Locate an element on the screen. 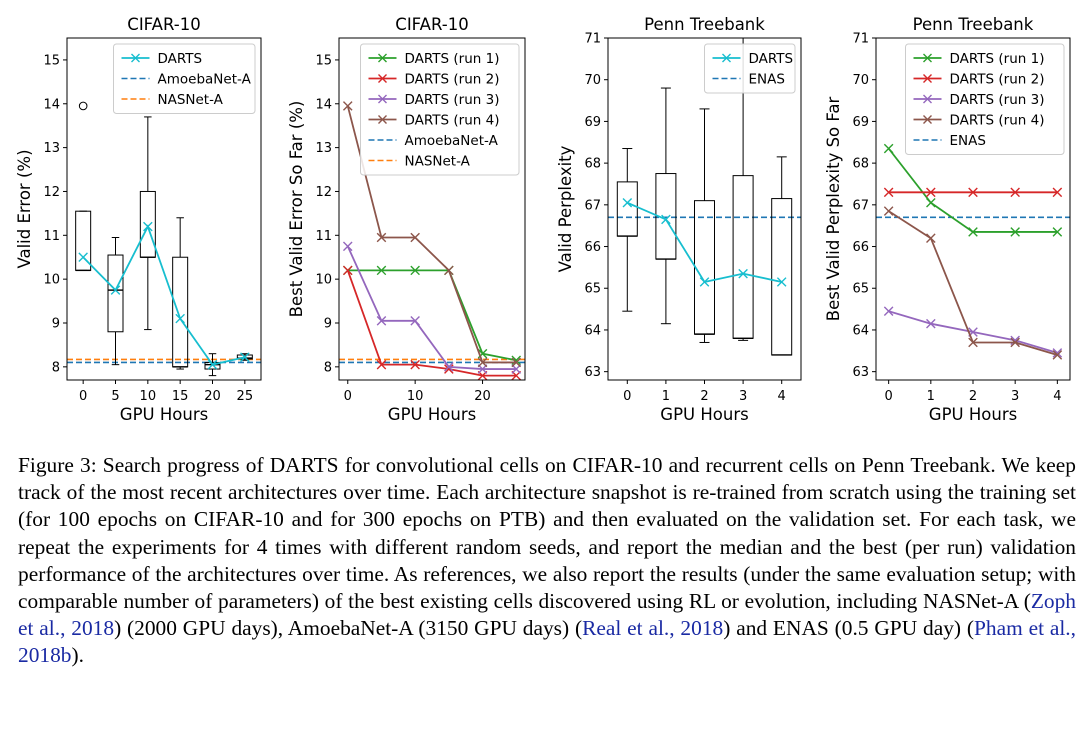 This screenshot has height=729, width=1091. citation-zoph-link: Zoph et al., 2018 is located at coordinates (547, 615).